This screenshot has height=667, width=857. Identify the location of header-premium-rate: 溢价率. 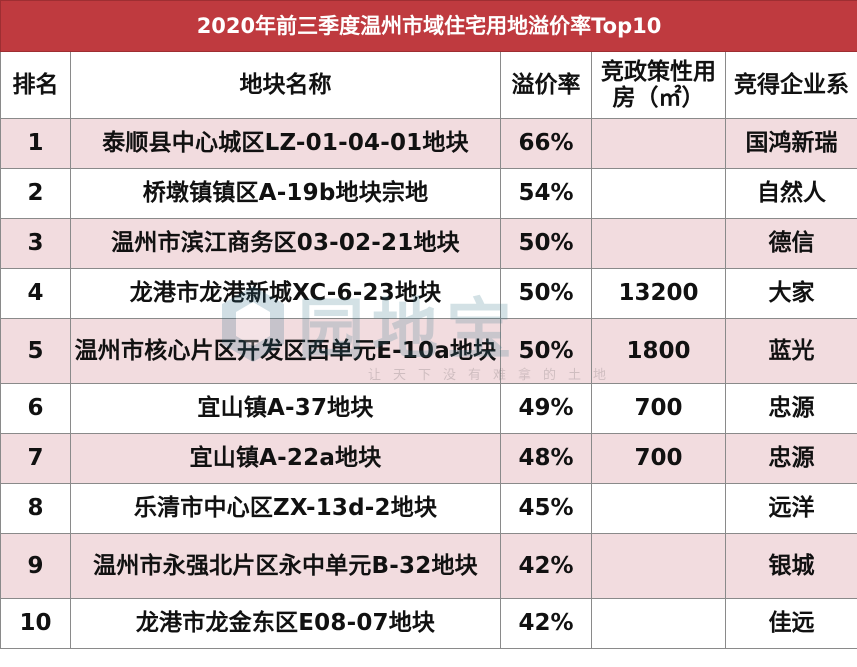
(546, 85).